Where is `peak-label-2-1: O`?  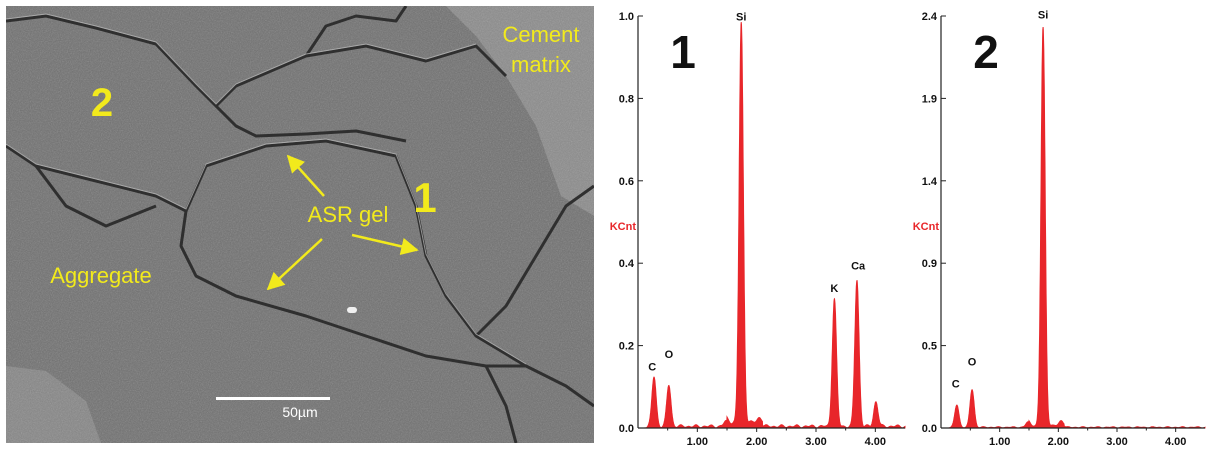 peak-label-2-1: O is located at coordinates (972, 362).